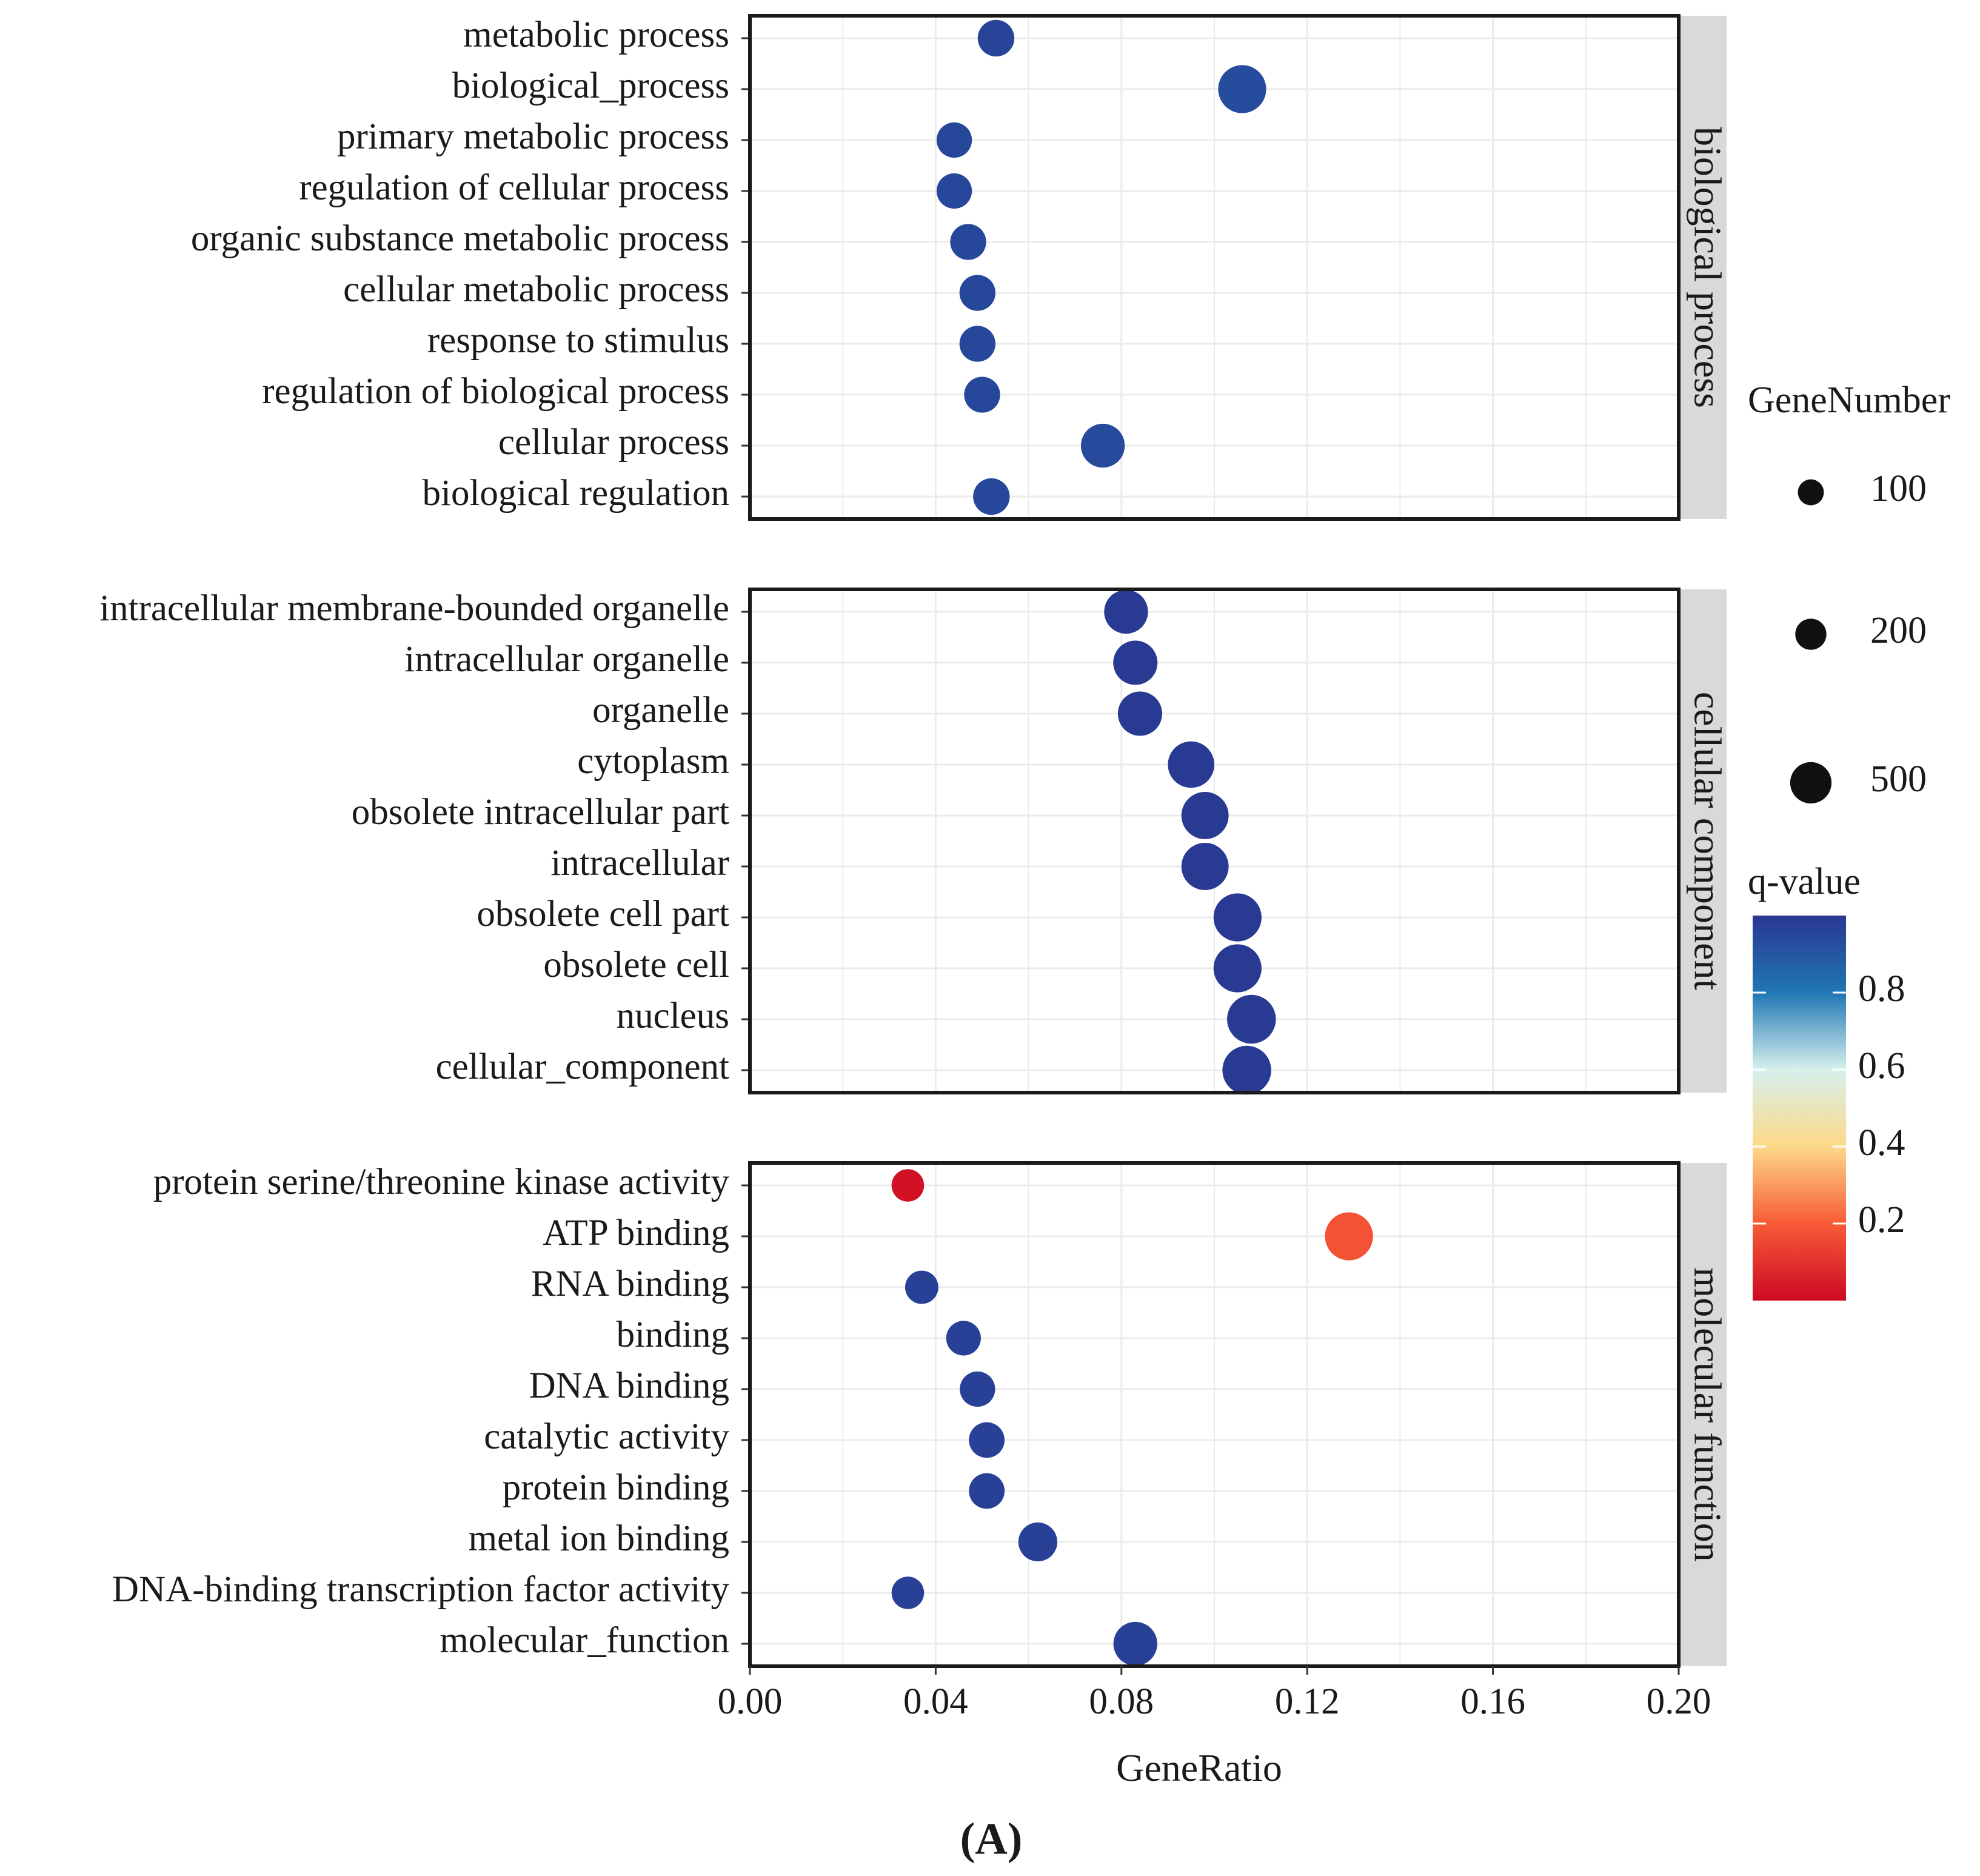  Describe the element at coordinates (639, 863) in the screenshot. I see `category-label: intracellular` at that location.